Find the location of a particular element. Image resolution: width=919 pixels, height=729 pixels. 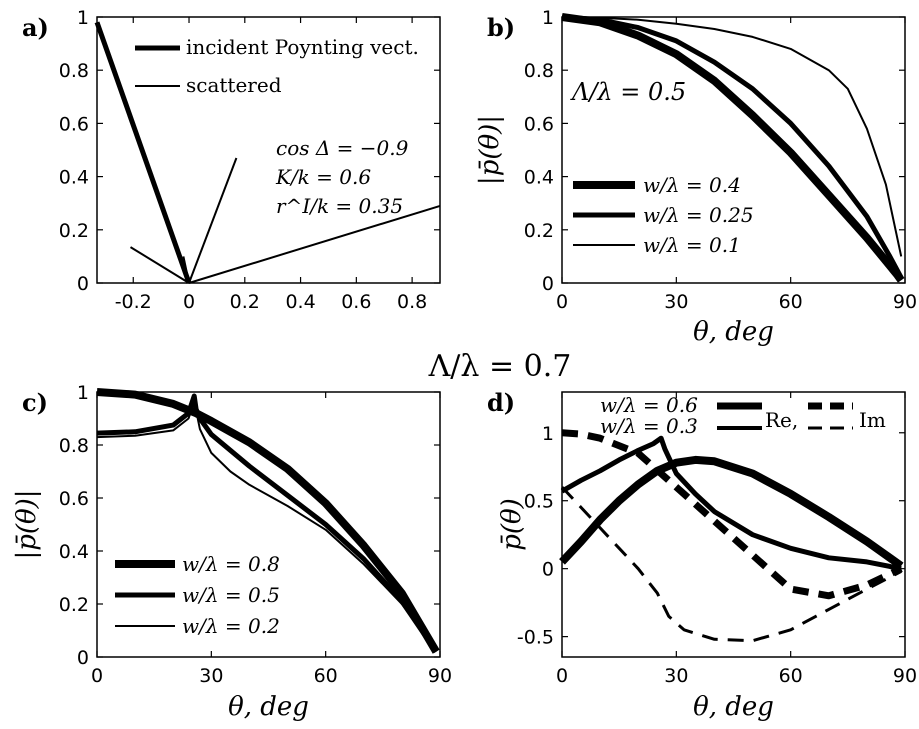

legend-d-re: Re, is located at coordinates (781, 420).